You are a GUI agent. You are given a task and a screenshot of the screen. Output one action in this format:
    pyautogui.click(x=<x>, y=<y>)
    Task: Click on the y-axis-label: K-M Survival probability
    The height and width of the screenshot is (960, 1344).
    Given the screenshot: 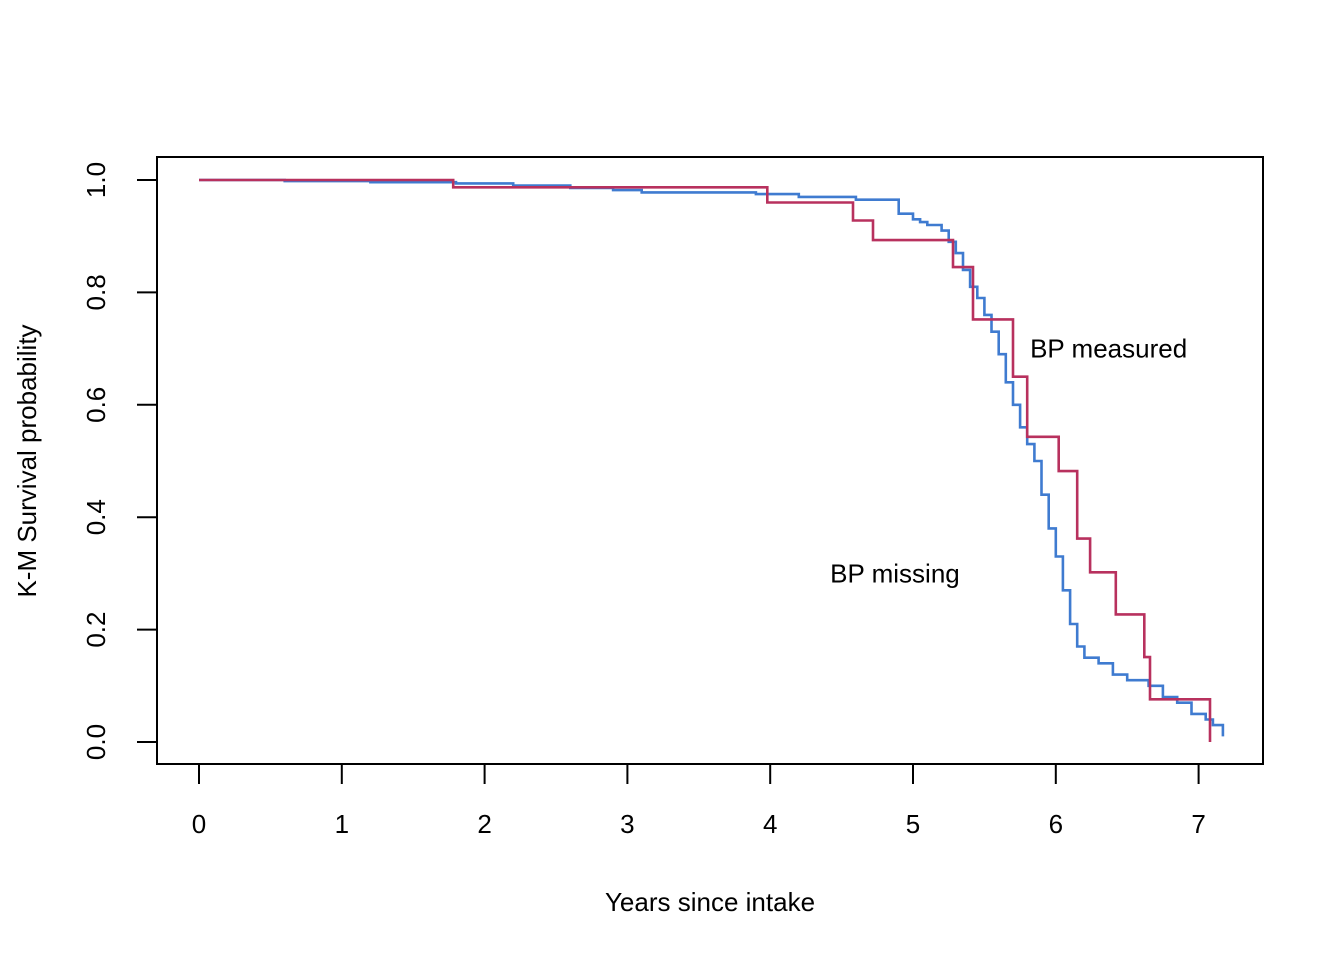 What is the action you would take?
    pyautogui.click(x=27, y=460)
    